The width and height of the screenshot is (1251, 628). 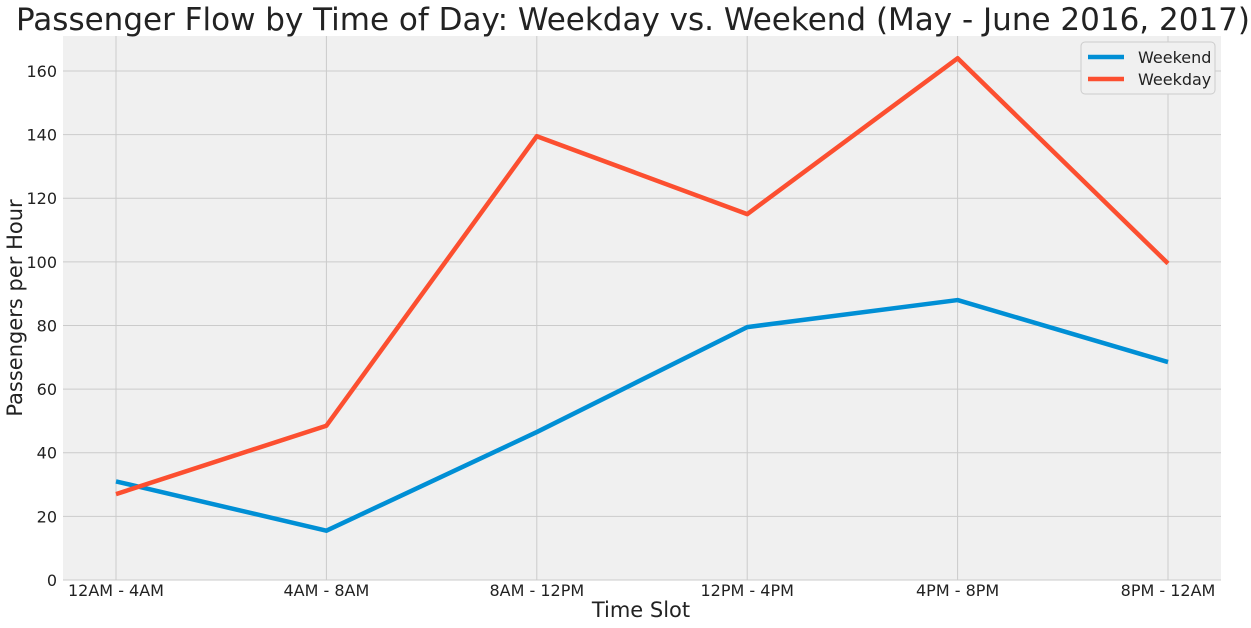 What do you see at coordinates (957, 590) in the screenshot?
I see `x-tick-label: 4PM - 8PM` at bounding box center [957, 590].